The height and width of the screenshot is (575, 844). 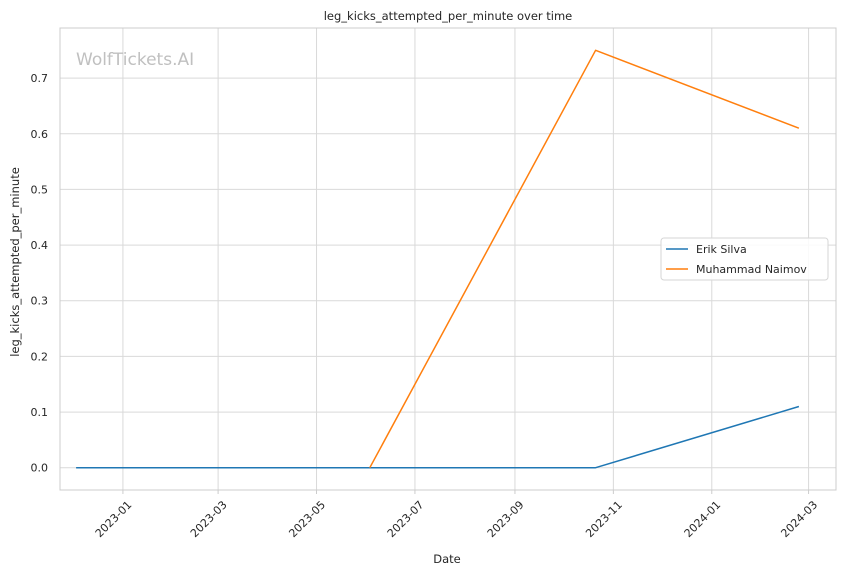 What do you see at coordinates (448, 16) in the screenshot?
I see `chart-title: leg_kicks_attempted_per_minute over time` at bounding box center [448, 16].